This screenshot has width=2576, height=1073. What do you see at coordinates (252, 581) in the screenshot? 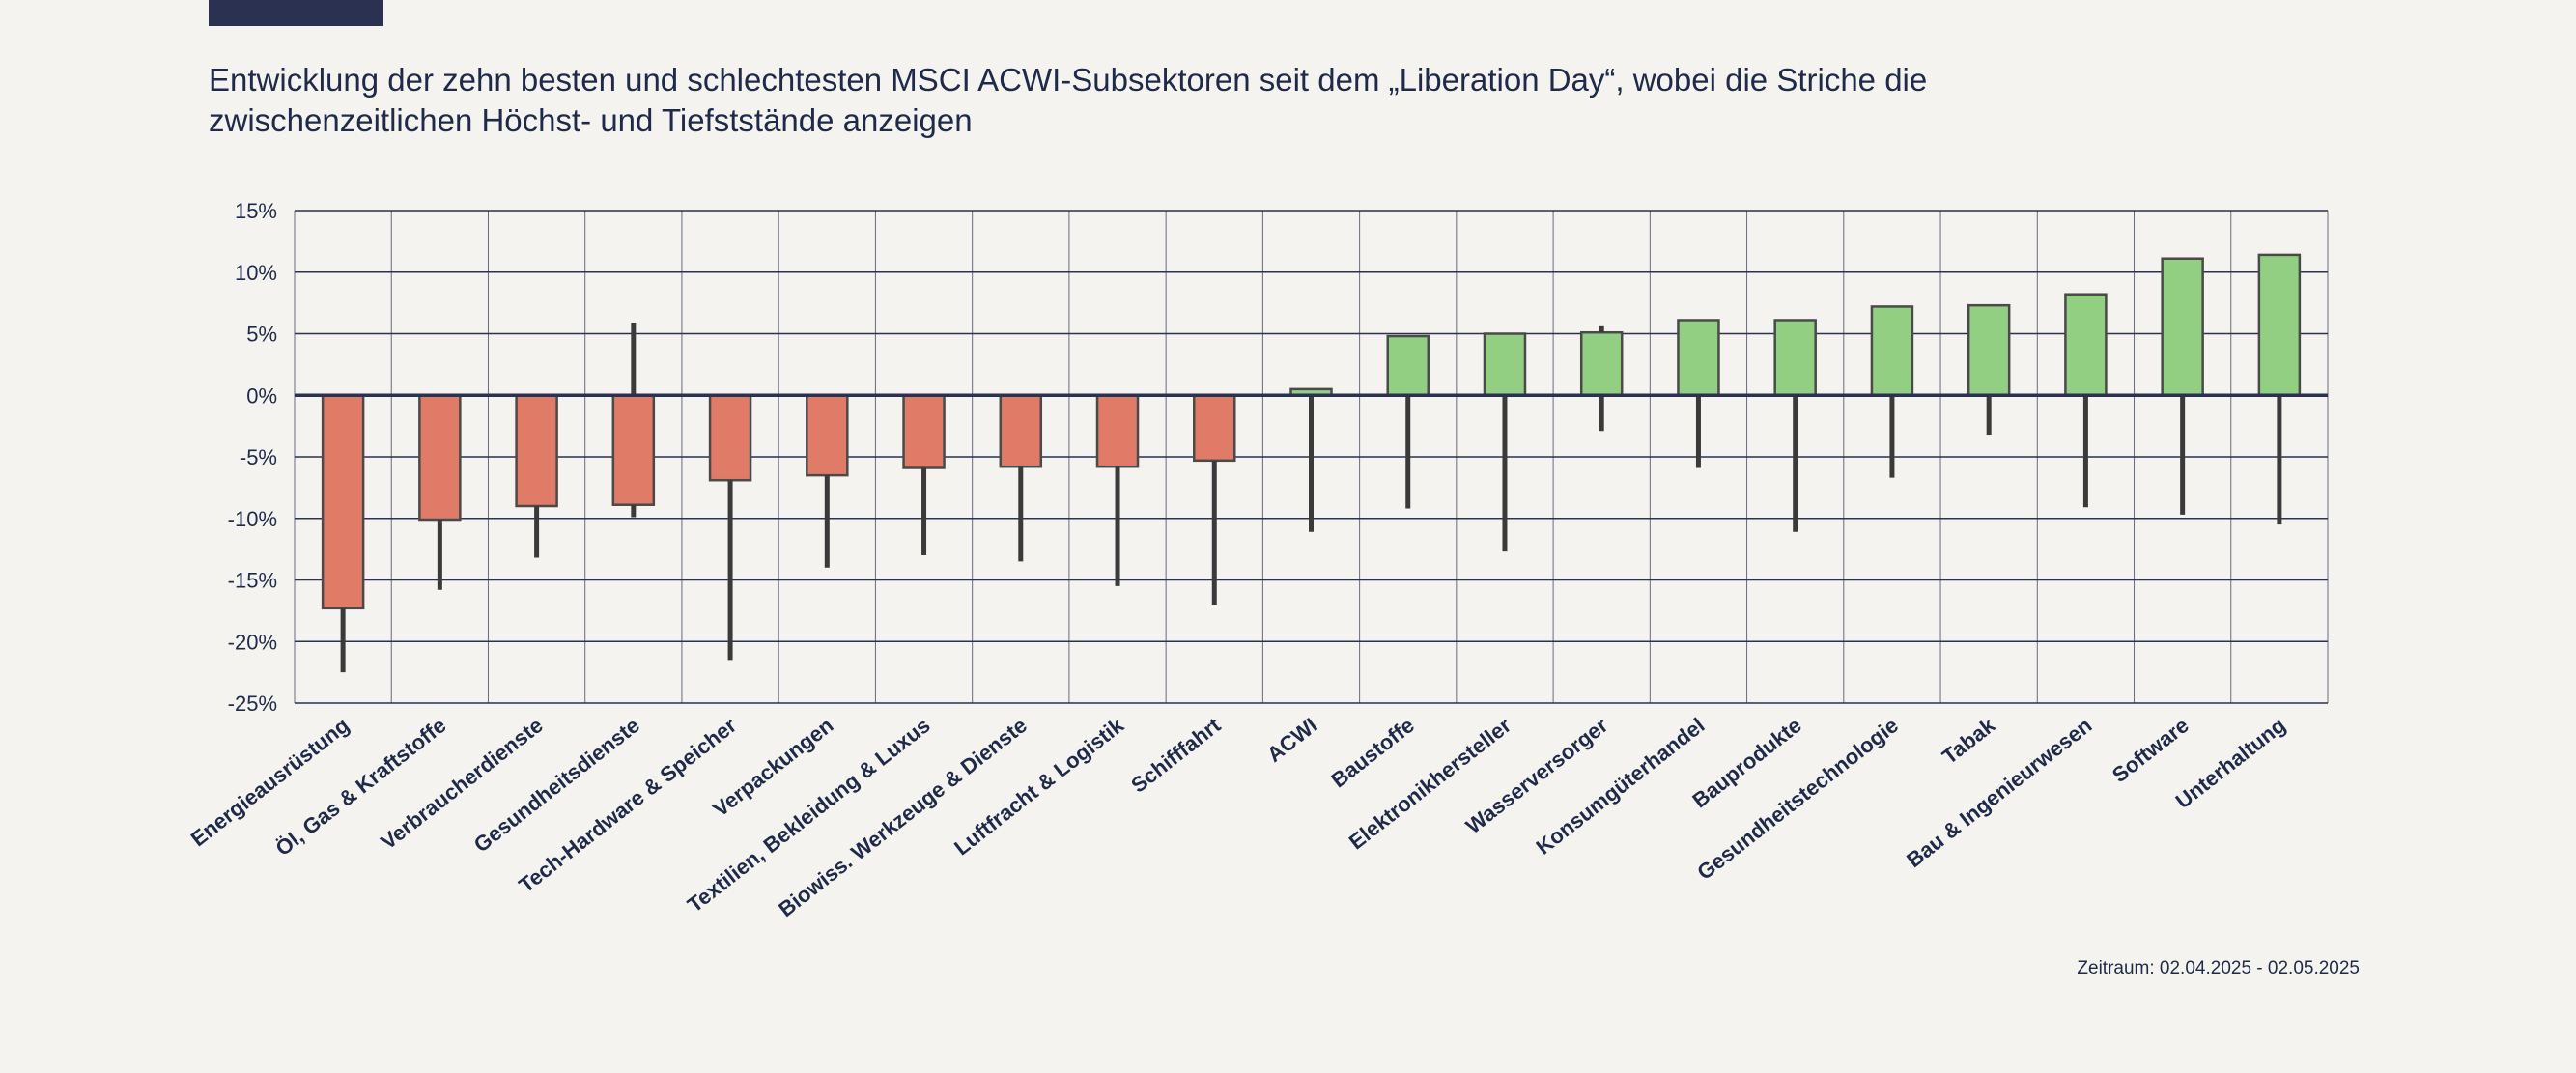
I see `y-tick-label: -15%` at bounding box center [252, 581].